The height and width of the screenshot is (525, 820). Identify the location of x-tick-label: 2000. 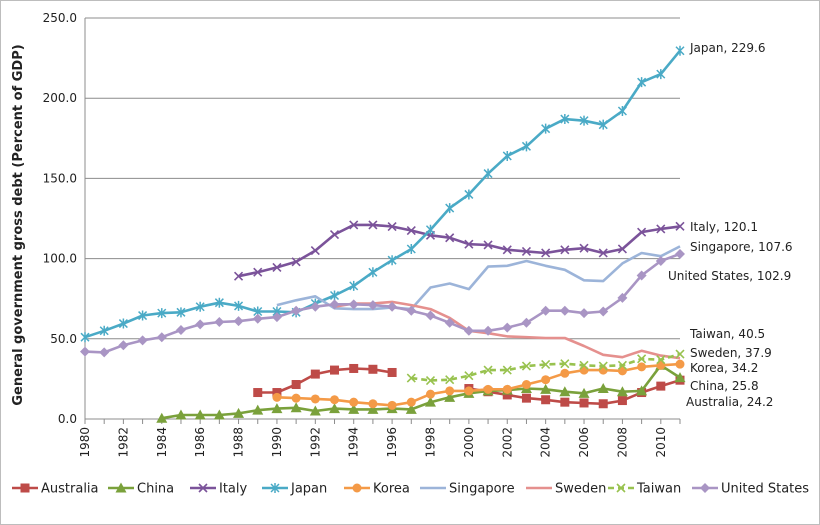
(469, 442).